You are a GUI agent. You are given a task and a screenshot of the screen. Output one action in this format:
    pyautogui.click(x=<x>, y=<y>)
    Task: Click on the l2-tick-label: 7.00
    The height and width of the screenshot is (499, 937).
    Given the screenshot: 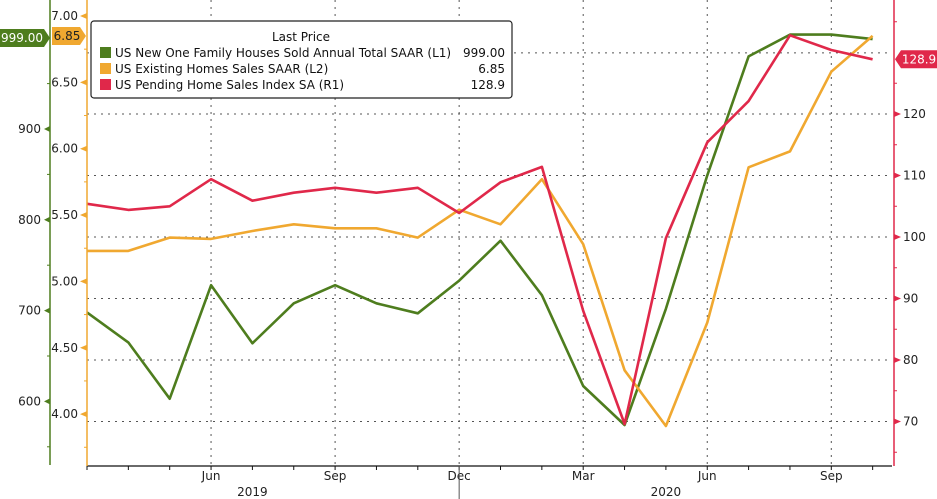 What is the action you would take?
    pyautogui.click(x=64, y=16)
    